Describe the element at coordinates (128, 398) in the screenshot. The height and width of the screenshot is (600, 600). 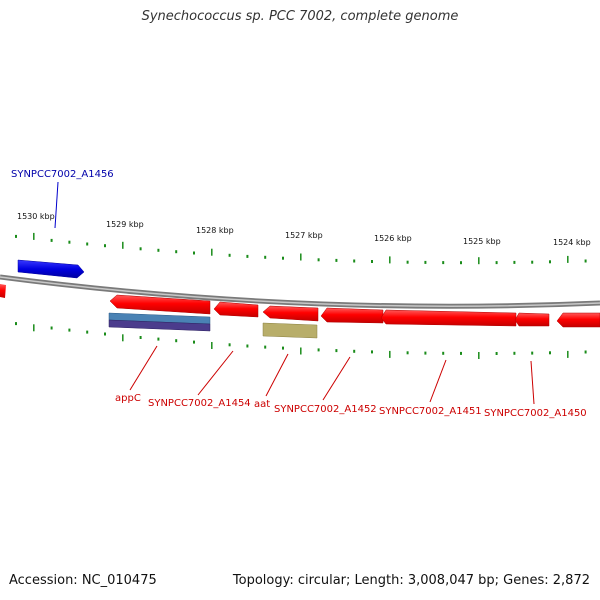
I see `gene-label-appc: appC` at that location.